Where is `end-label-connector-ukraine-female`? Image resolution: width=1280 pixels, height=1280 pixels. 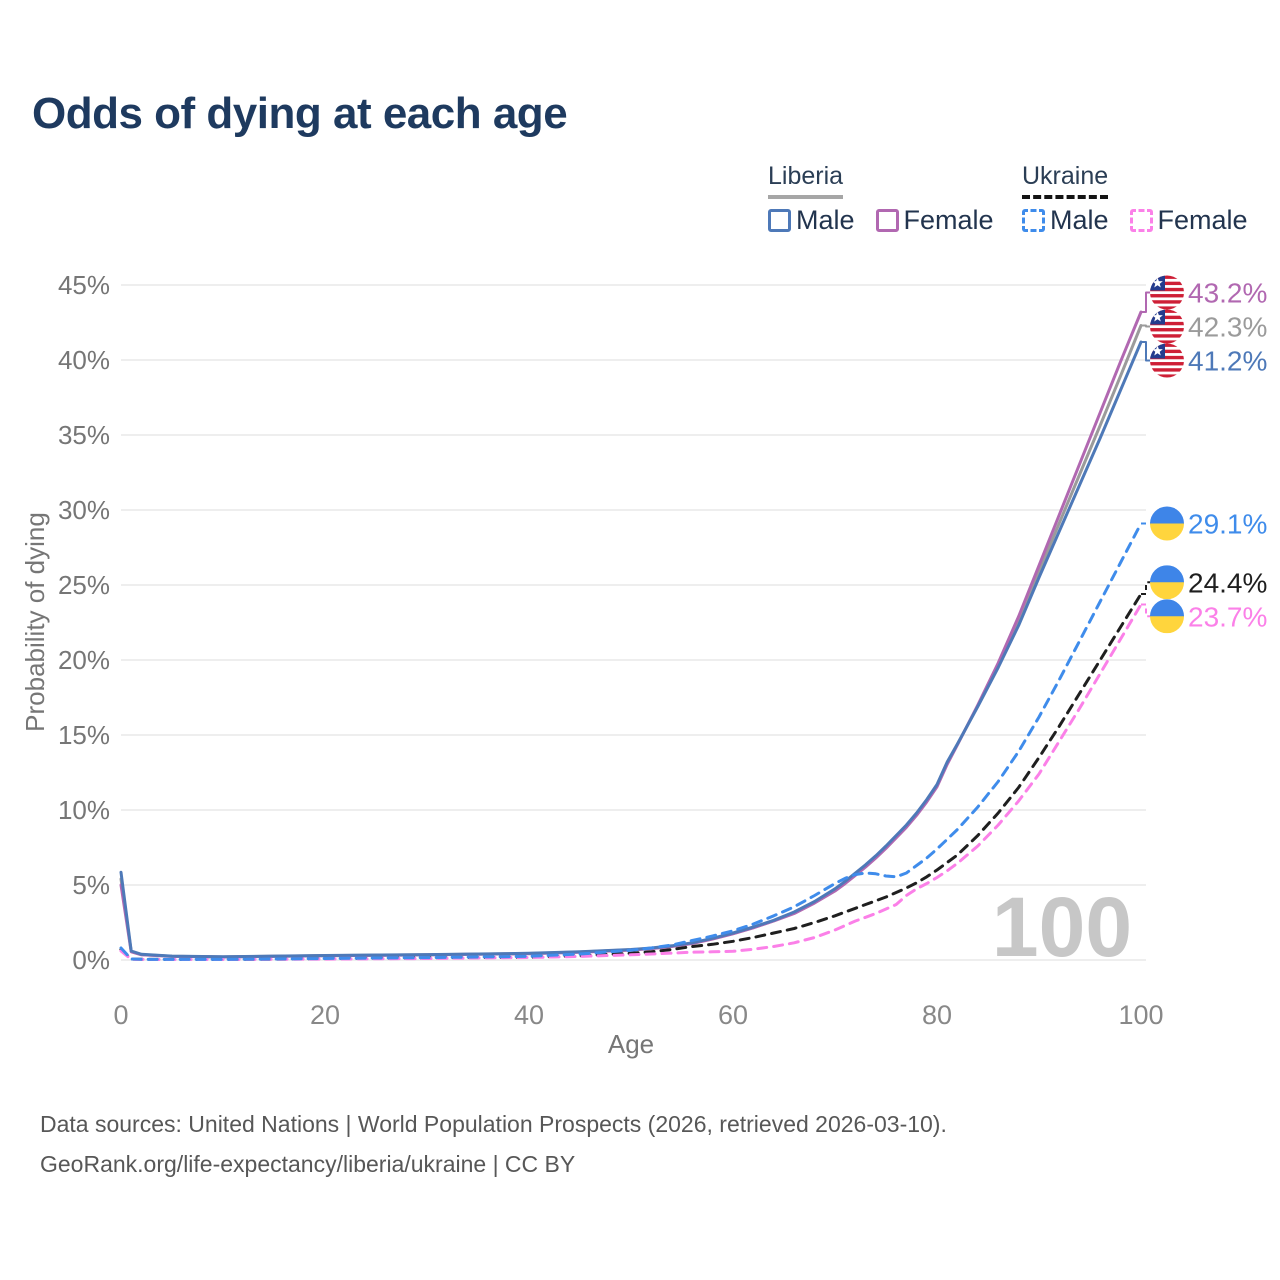 end-label-connector-ukraine-female is located at coordinates (1146, 610).